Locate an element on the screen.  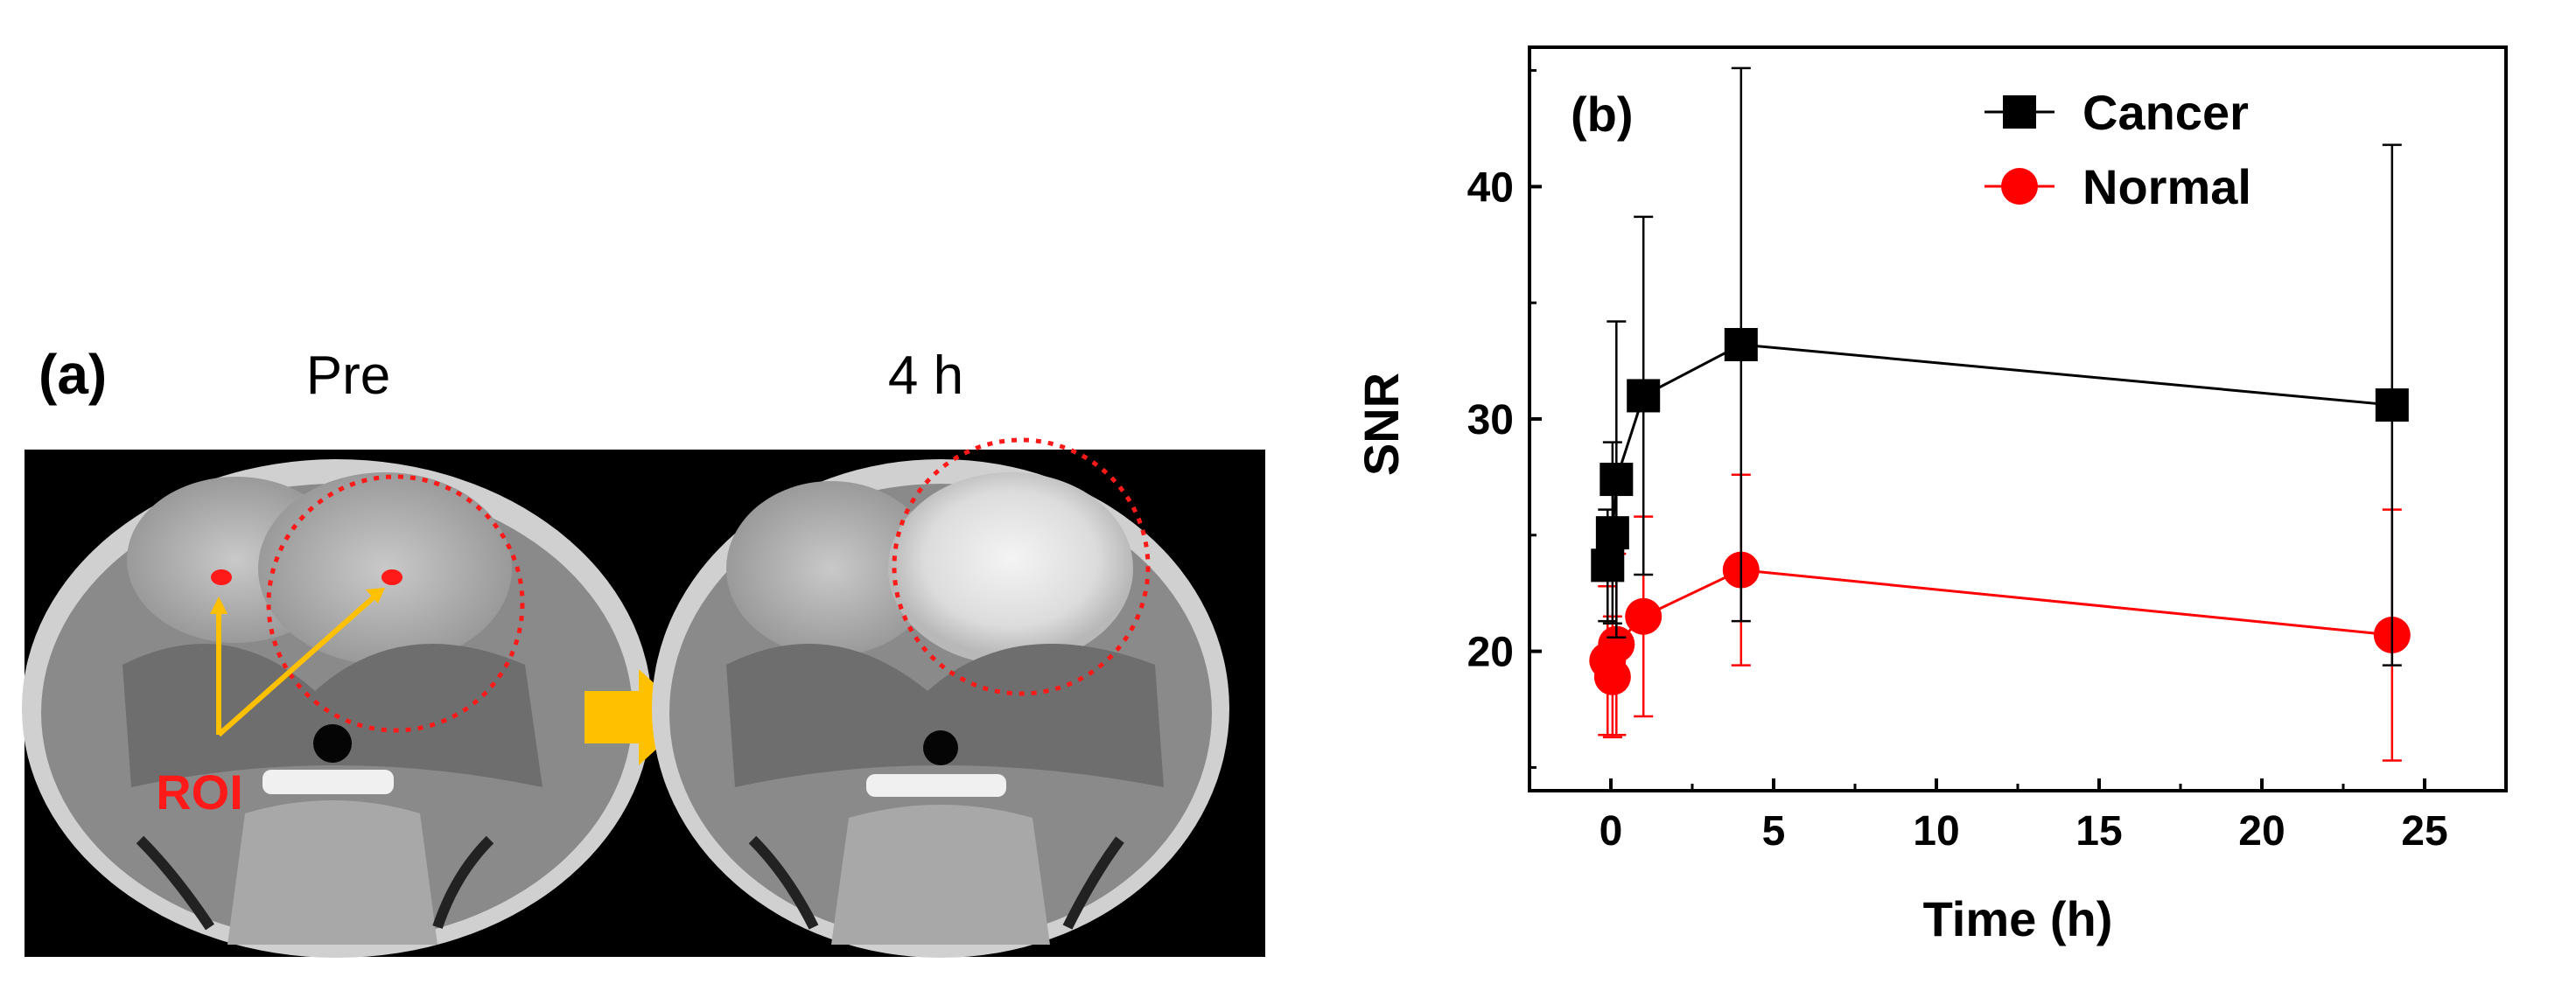
legend-label-cancer: Cancer is located at coordinates (2165, 113).